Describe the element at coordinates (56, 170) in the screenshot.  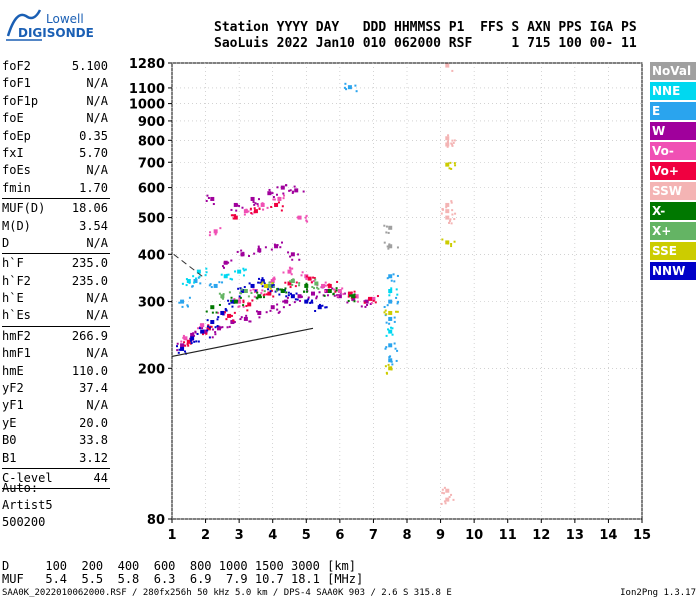
I see `param-row: foEs N/A` at that location.